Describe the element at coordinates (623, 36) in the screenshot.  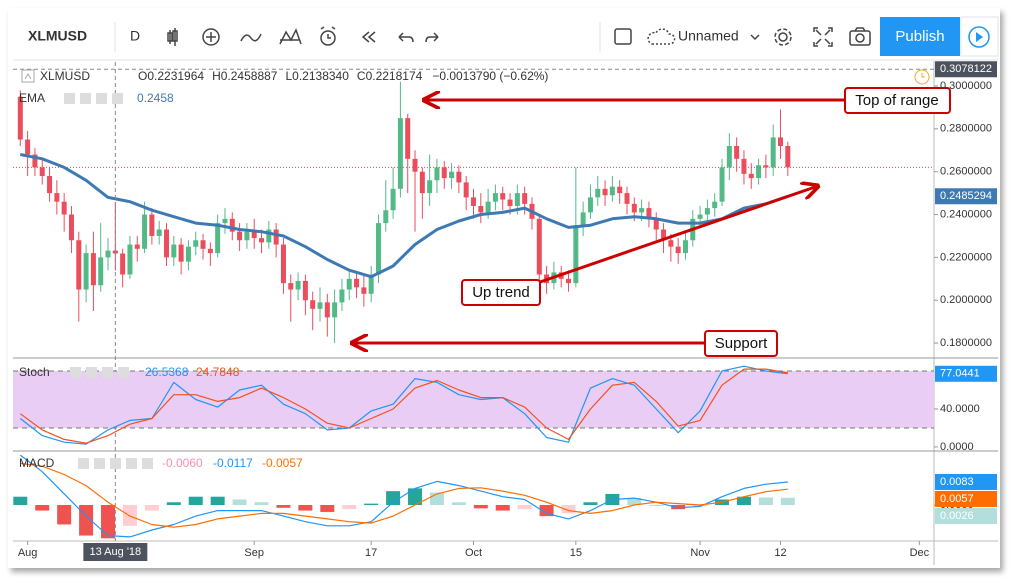
I see `layout-button` at that location.